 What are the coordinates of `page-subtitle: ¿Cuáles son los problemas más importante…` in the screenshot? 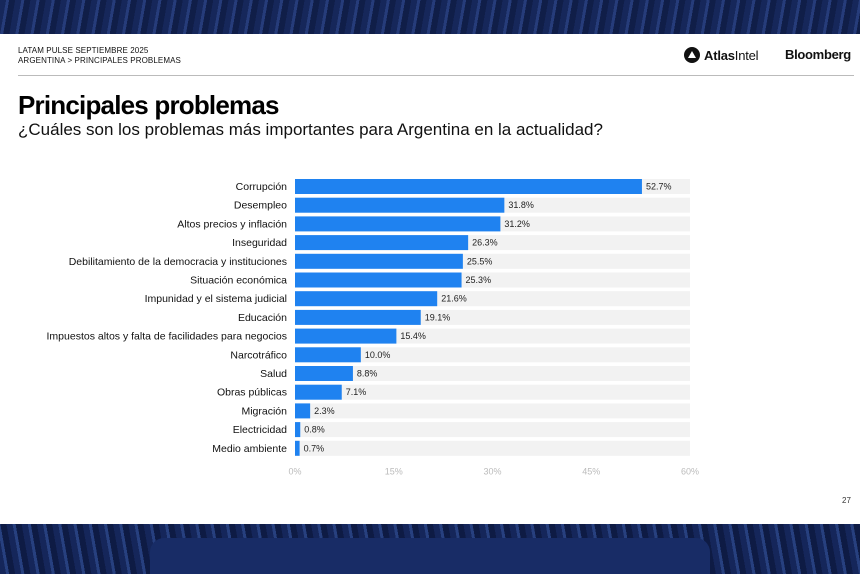 It's located at (310, 129).